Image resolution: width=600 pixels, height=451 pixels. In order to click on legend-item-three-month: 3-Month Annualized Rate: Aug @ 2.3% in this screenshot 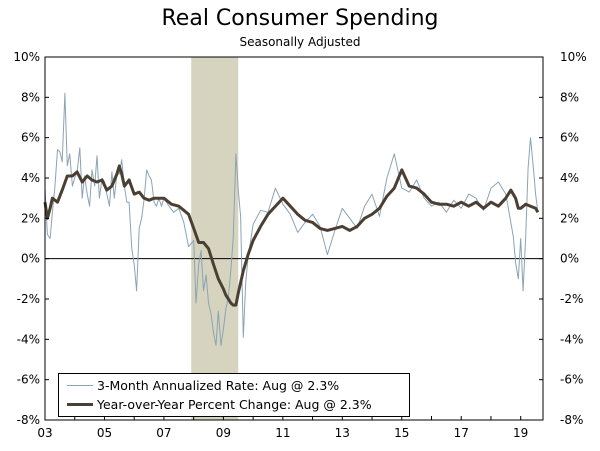, I will do `click(203, 385)`.